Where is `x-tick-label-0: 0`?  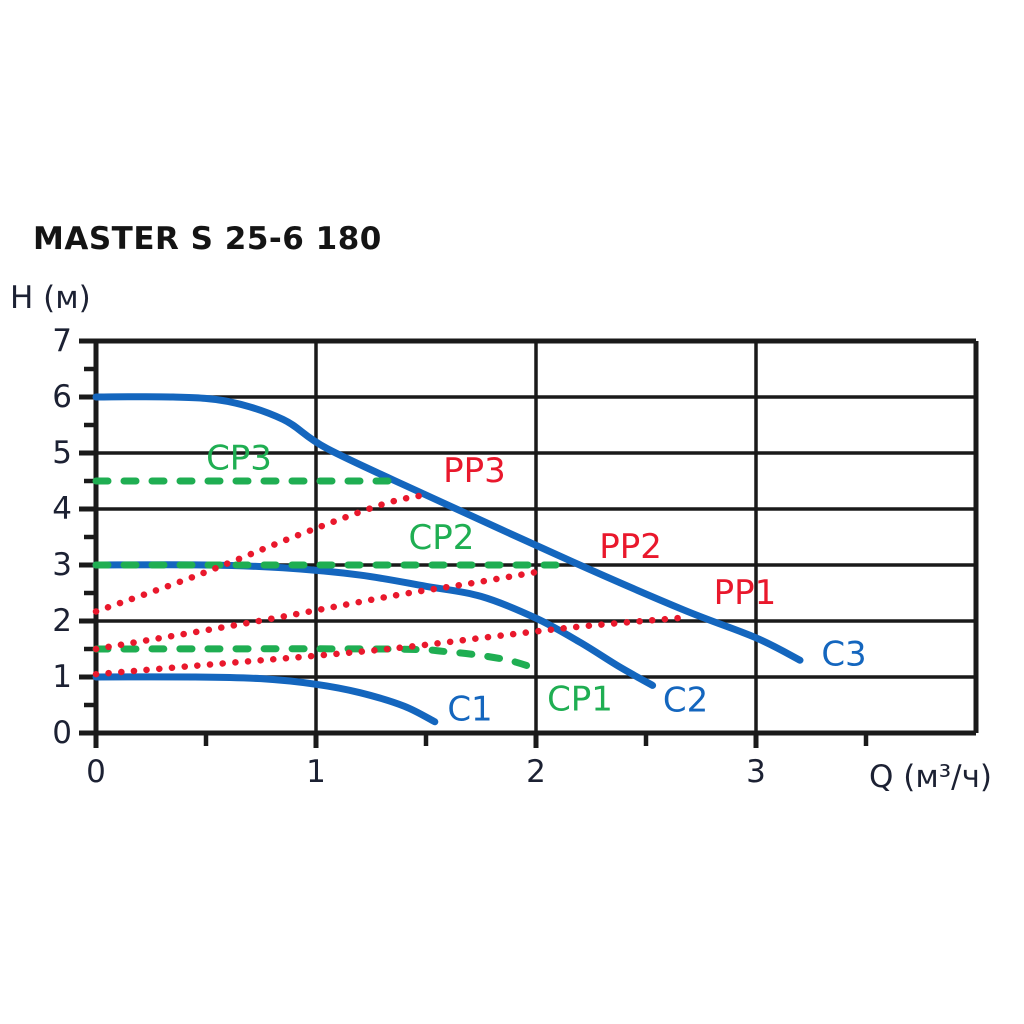
x-tick-label-0: 0 is located at coordinates (96, 772).